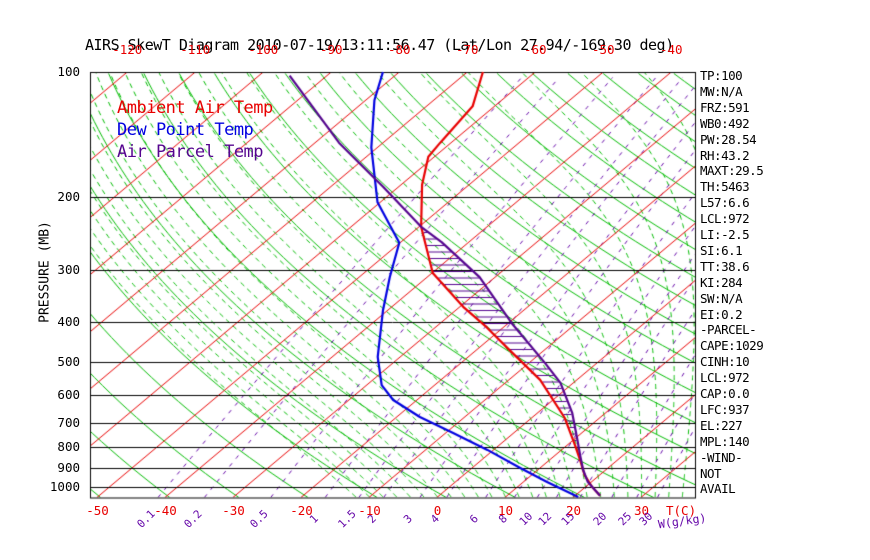 The width and height of the screenshot is (870, 560). Describe the element at coordinates (127, 49) in the screenshot. I see `top-temp-tick-label: -120` at that location.